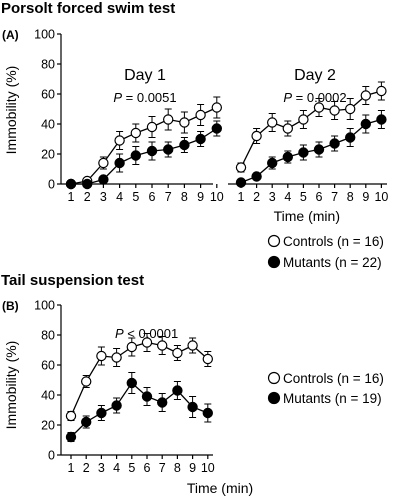 Image resolution: width=407 pixels, height=500 pixels. Describe the element at coordinates (177, 468) in the screenshot. I see `panel-b-x-tick-label: 8` at that location.